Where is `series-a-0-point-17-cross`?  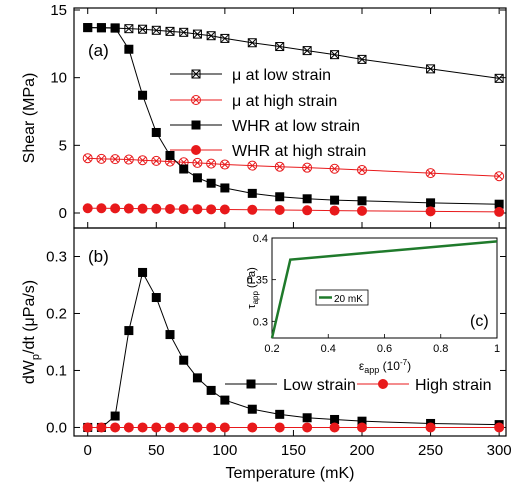
series-a-0-point-17-cross is located at coordinates (499, 78).